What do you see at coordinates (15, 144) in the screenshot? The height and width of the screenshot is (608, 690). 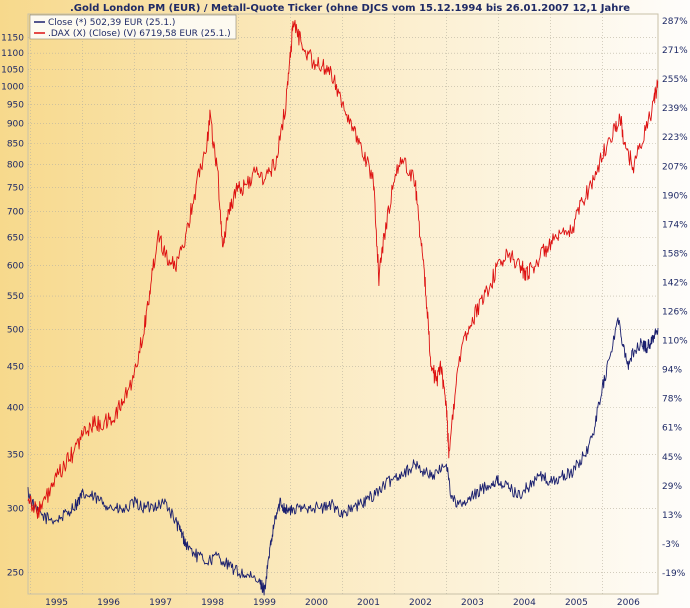 I see `y-tick-label: 850` at bounding box center [15, 144].